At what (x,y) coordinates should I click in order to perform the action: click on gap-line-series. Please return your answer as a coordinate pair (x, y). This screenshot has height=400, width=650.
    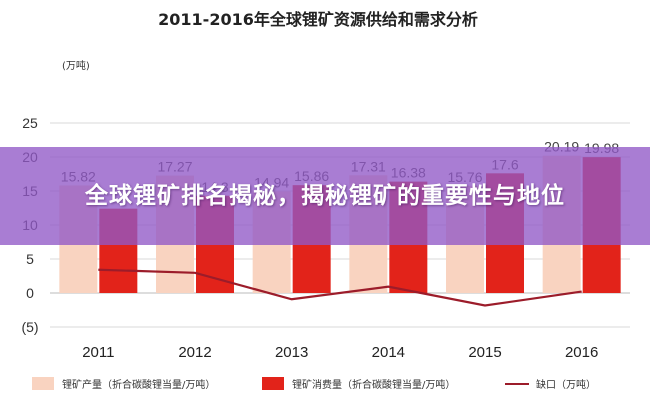
    Looking at the image, I should click on (340, 287).